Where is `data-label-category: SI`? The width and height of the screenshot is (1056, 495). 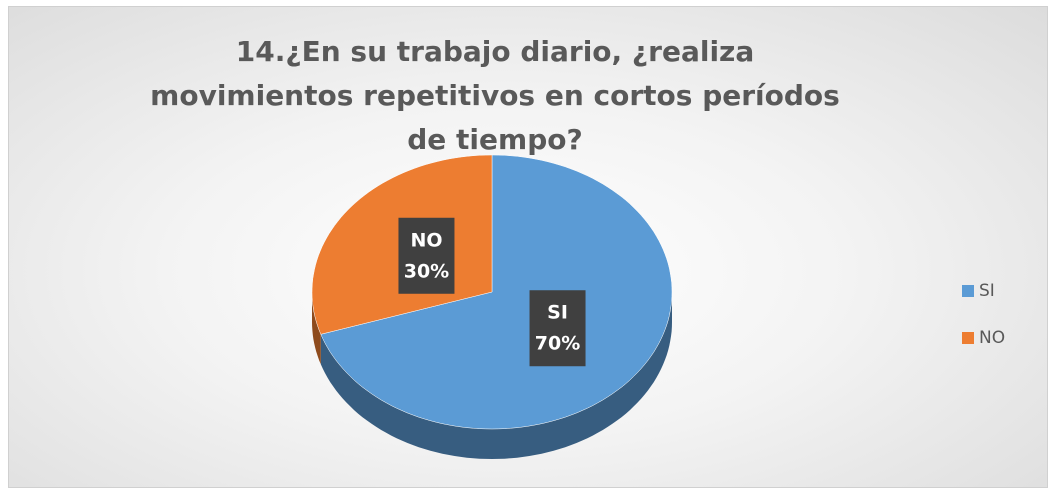
data-label-category: SI is located at coordinates (557, 313).